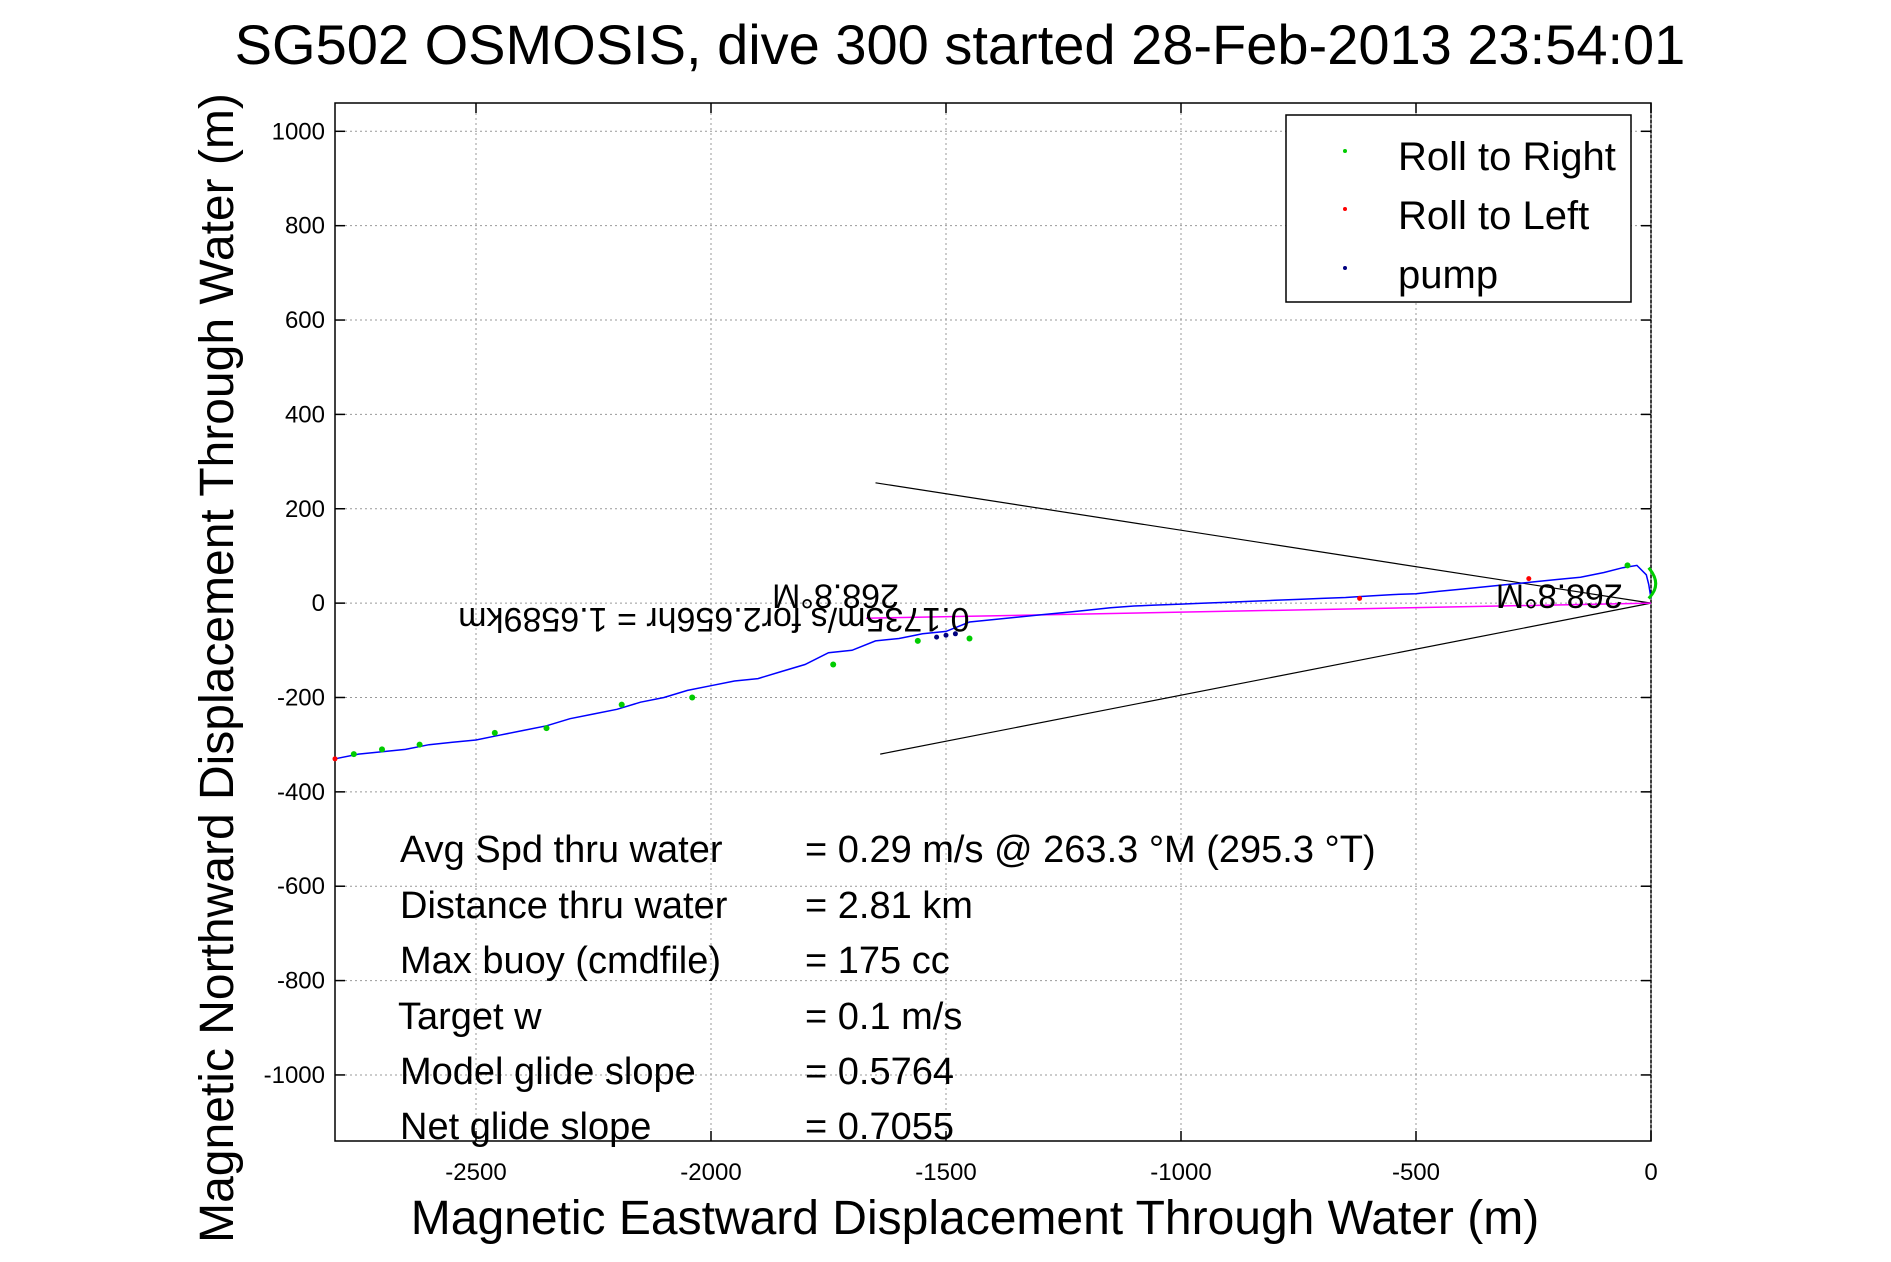 This screenshot has height=1262, width=1891. I want to click on y-tick-label: -600, so click(301, 886).